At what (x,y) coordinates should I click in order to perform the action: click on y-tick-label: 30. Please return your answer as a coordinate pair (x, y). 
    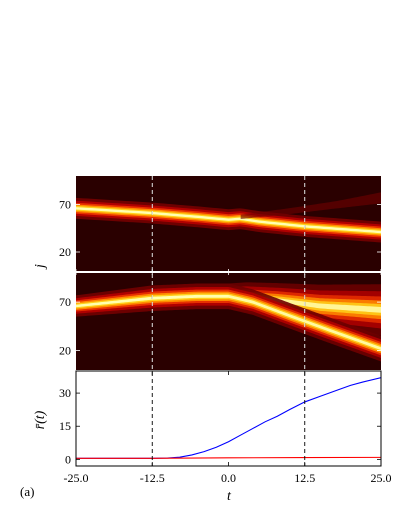
    Looking at the image, I should click on (65, 393).